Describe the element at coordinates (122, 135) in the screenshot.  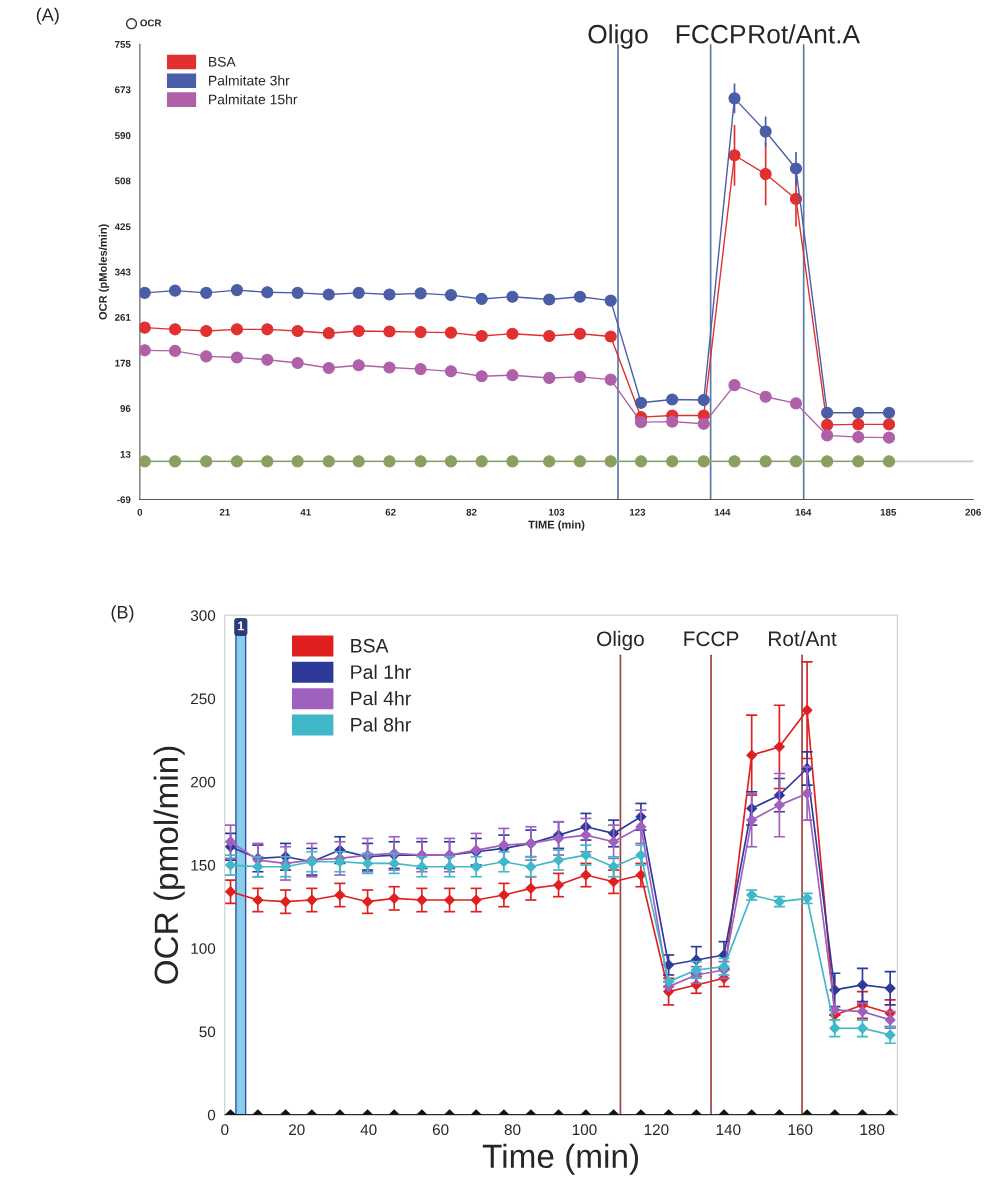
I see `y-tick-label: 590` at that location.